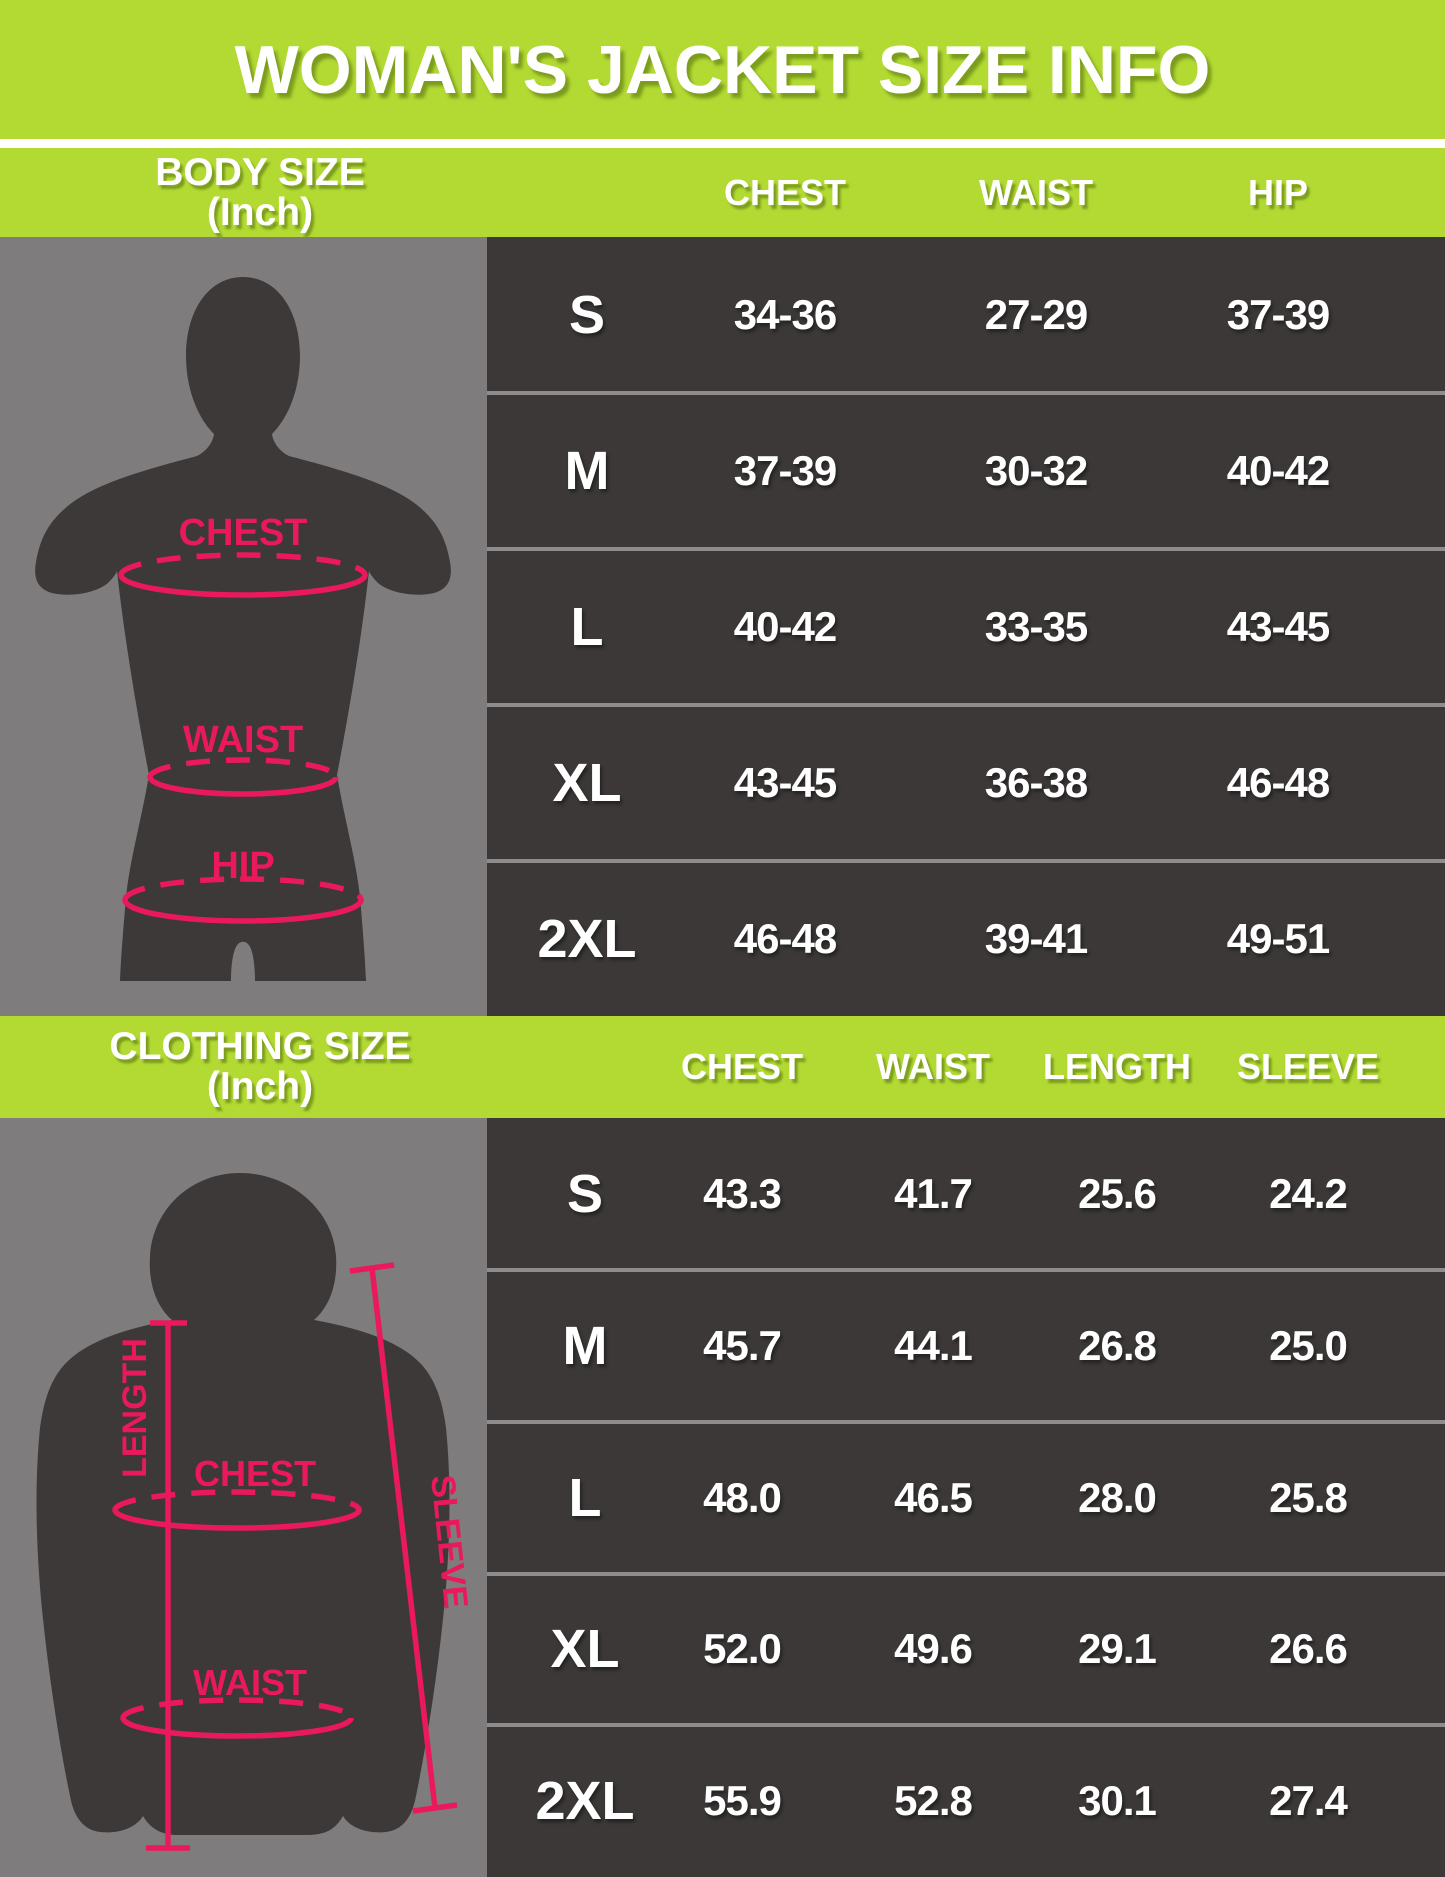 The width and height of the screenshot is (1445, 1877). I want to click on jacket-chest-dashed-arc, so click(237, 1500).